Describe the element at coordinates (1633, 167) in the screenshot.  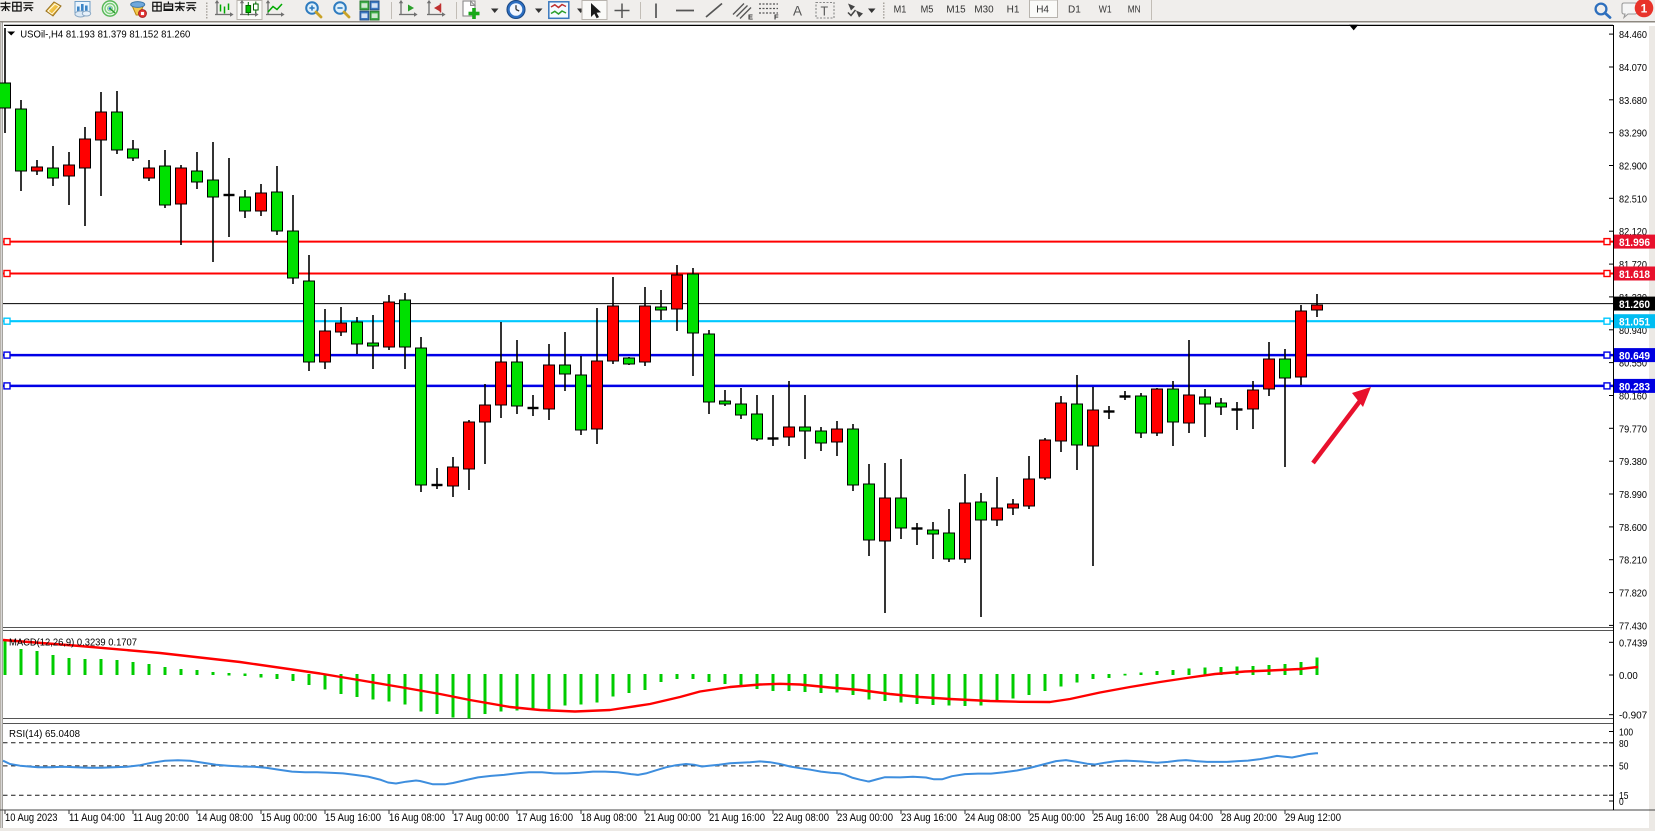
I see `svg-text: 82.900` at that location.